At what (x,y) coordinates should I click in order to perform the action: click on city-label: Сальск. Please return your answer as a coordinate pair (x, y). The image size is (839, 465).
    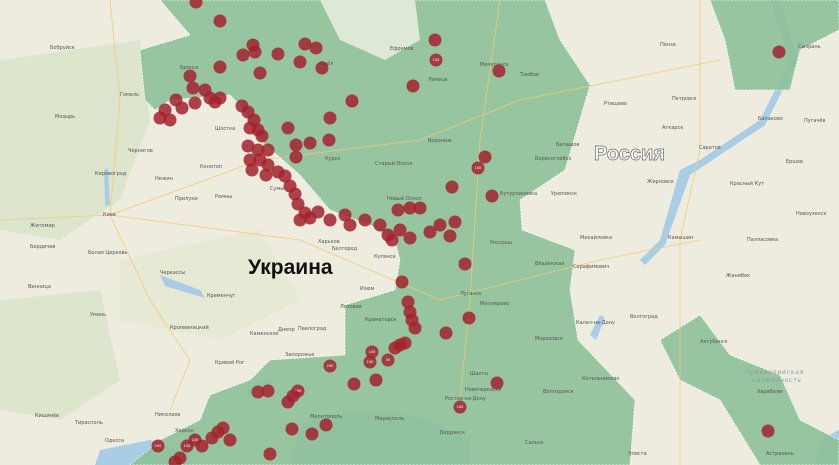
    Looking at the image, I should click on (534, 443).